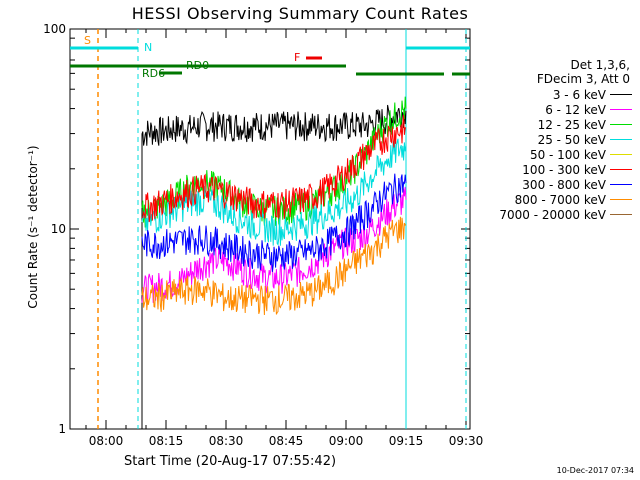 This screenshot has width=640, height=480. What do you see at coordinates (560, 200) in the screenshot?
I see `legend-label: 800 - 7000 keV` at bounding box center [560, 200].